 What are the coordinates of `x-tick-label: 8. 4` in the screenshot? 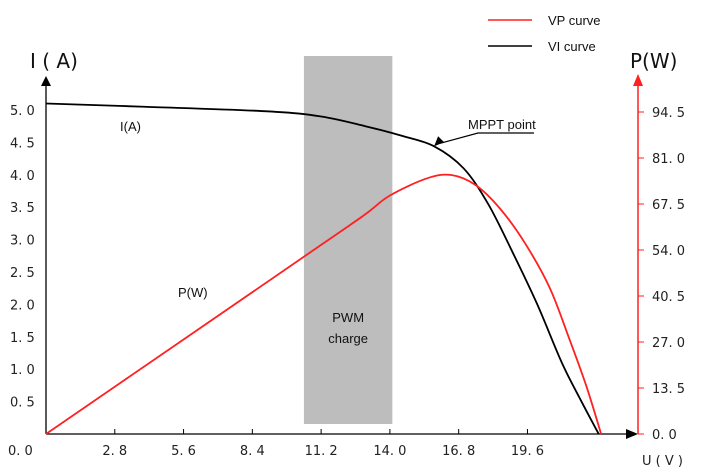 It's located at (252, 451).